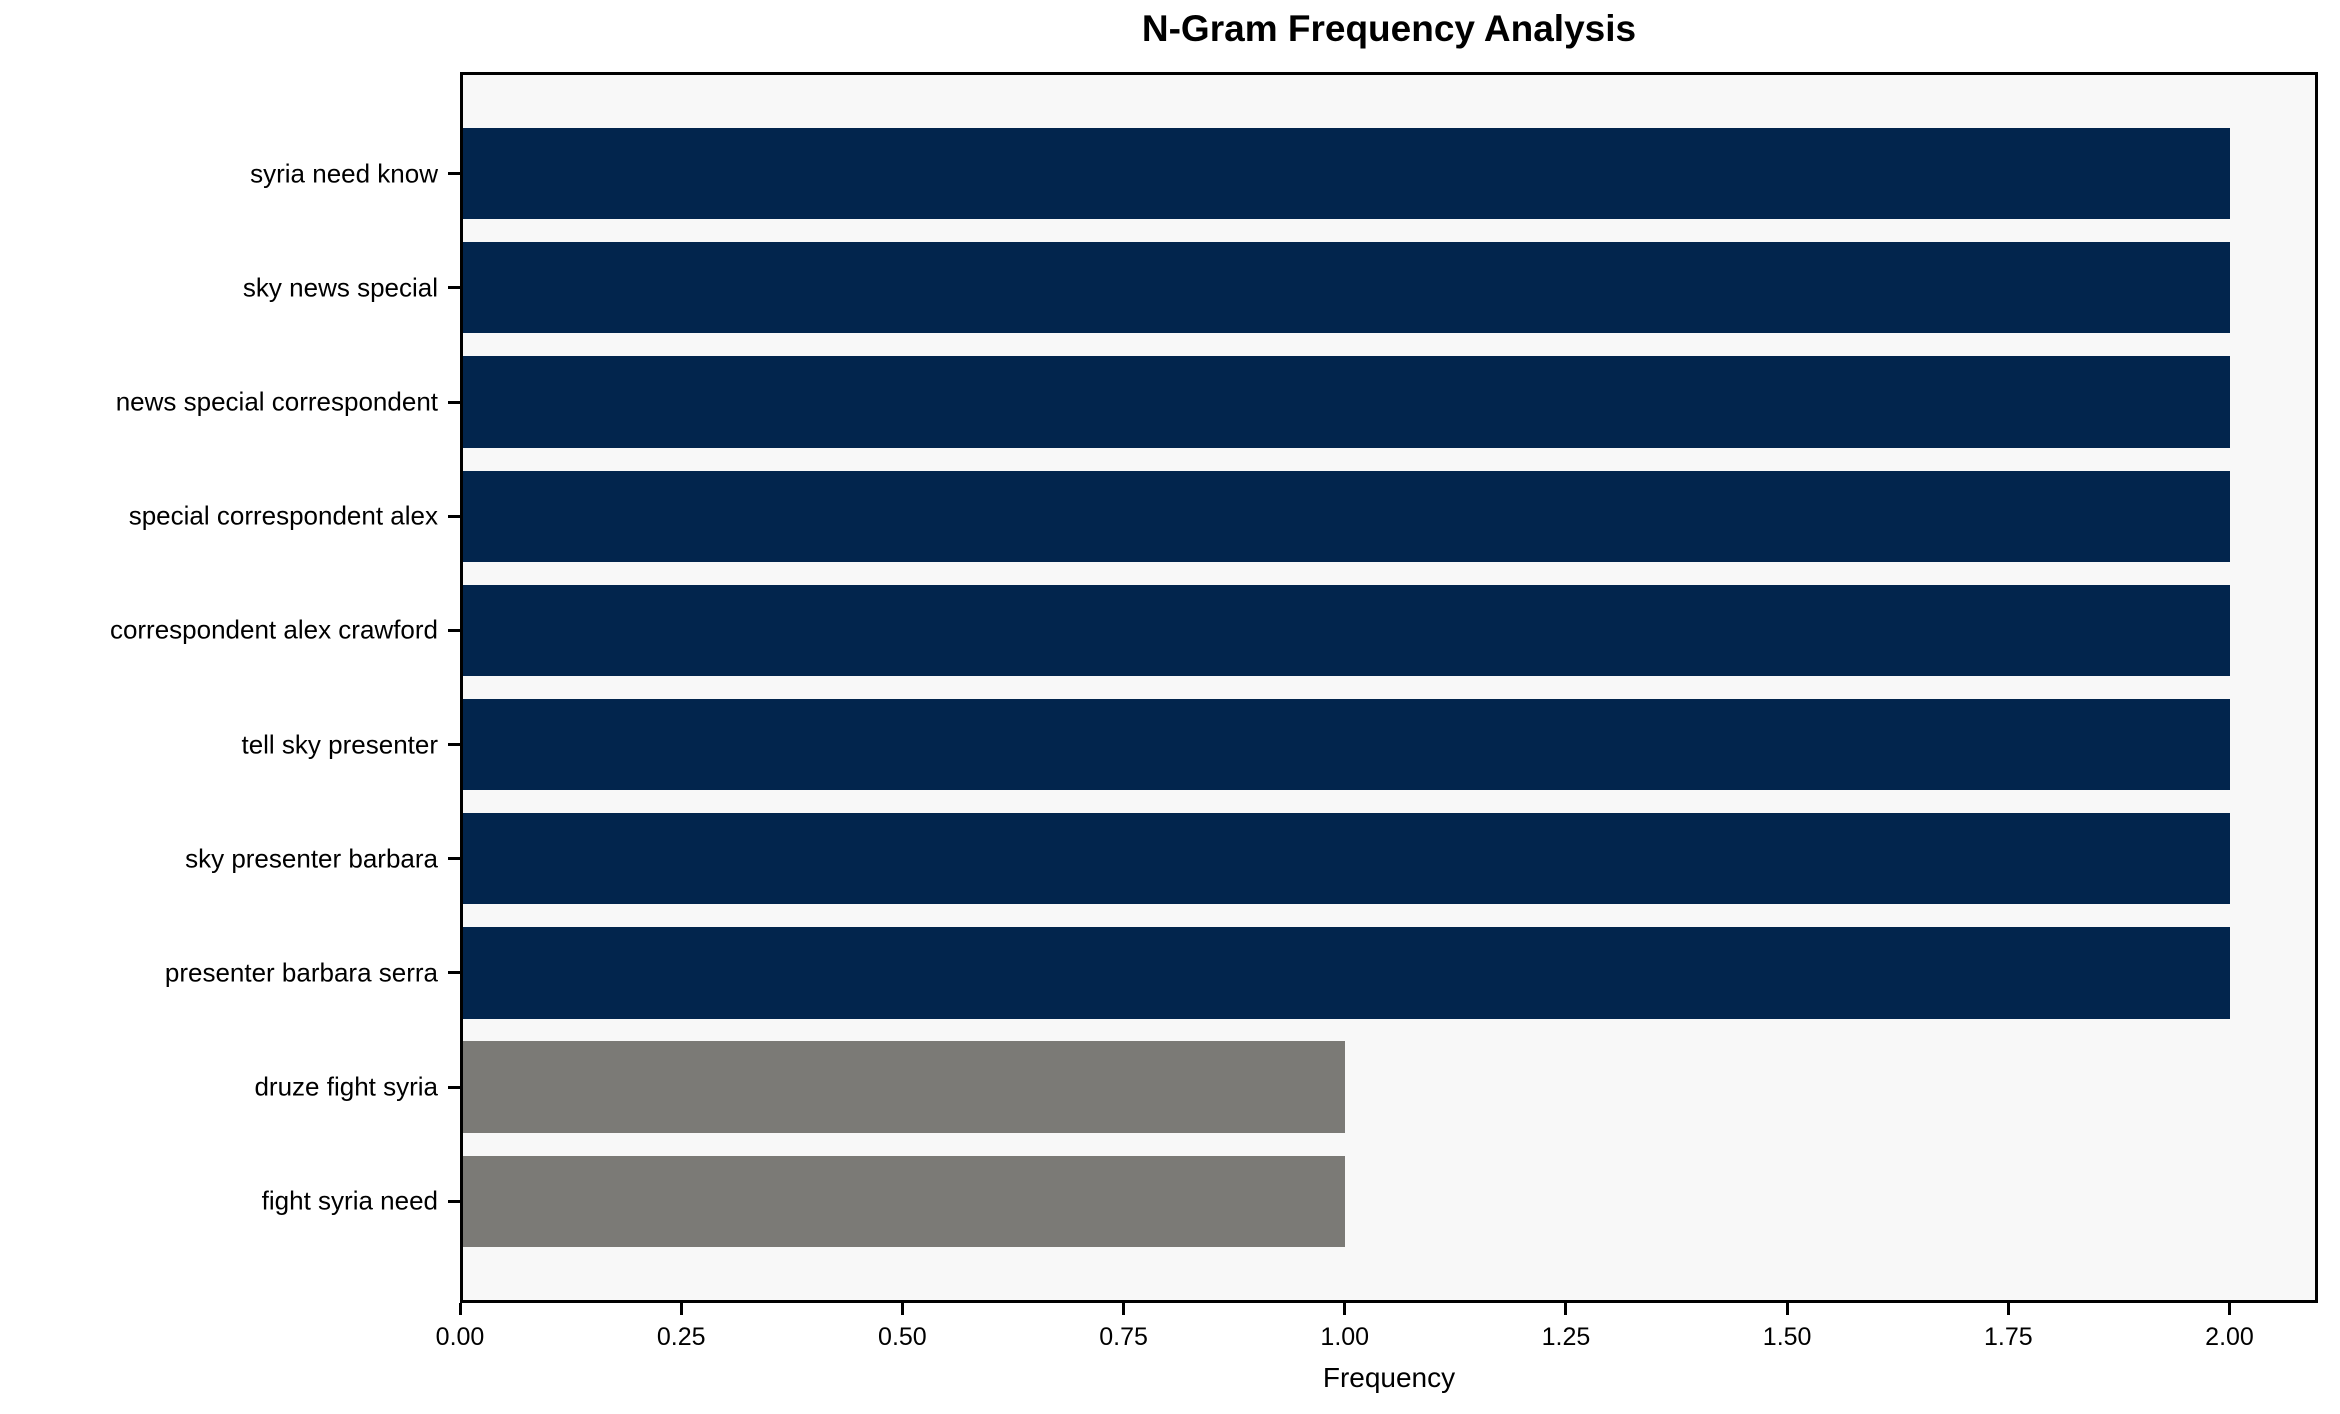  Describe the element at coordinates (1123, 1337) in the screenshot. I see `x-tick-label: 0.75` at that location.